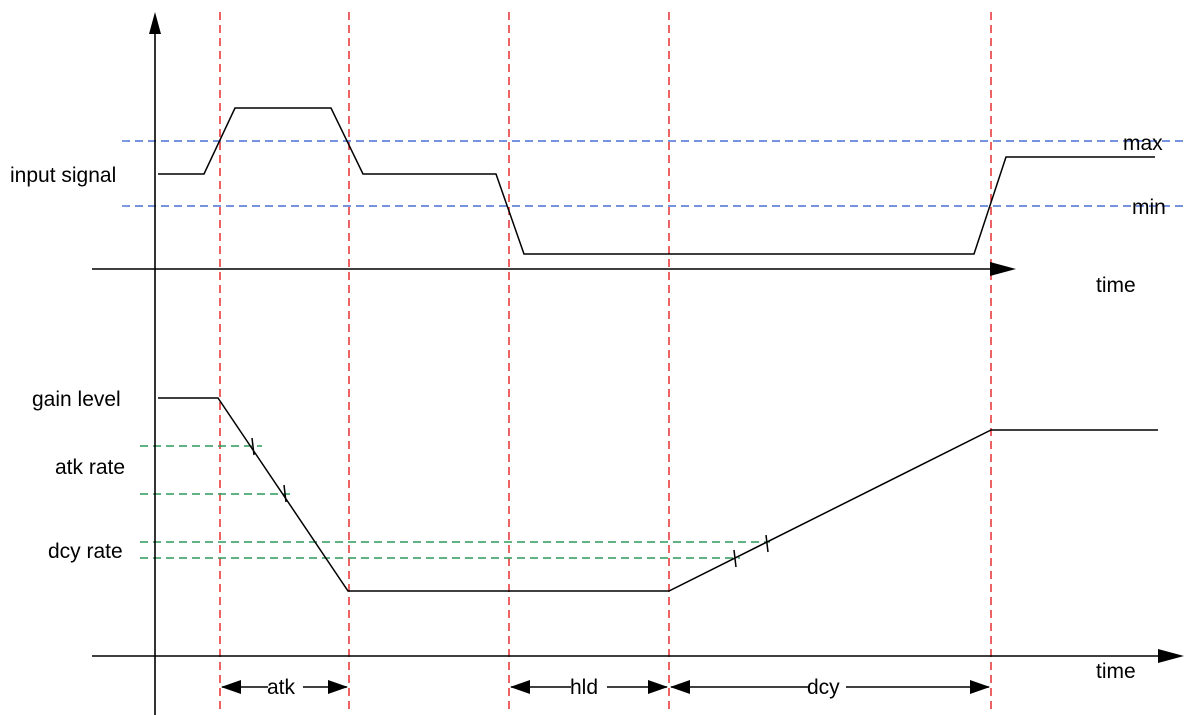  What do you see at coordinates (1003, 269) in the screenshot?
I see `time-axis-top-arrow-icon` at bounding box center [1003, 269].